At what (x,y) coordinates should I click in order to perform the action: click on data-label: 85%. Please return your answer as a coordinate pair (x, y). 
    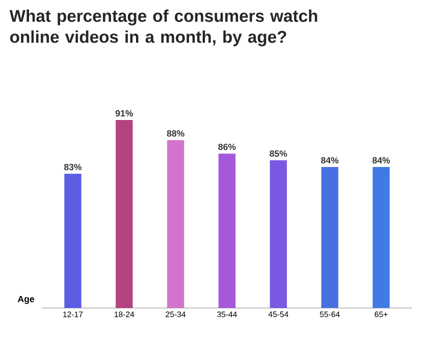
    Looking at the image, I should click on (279, 153).